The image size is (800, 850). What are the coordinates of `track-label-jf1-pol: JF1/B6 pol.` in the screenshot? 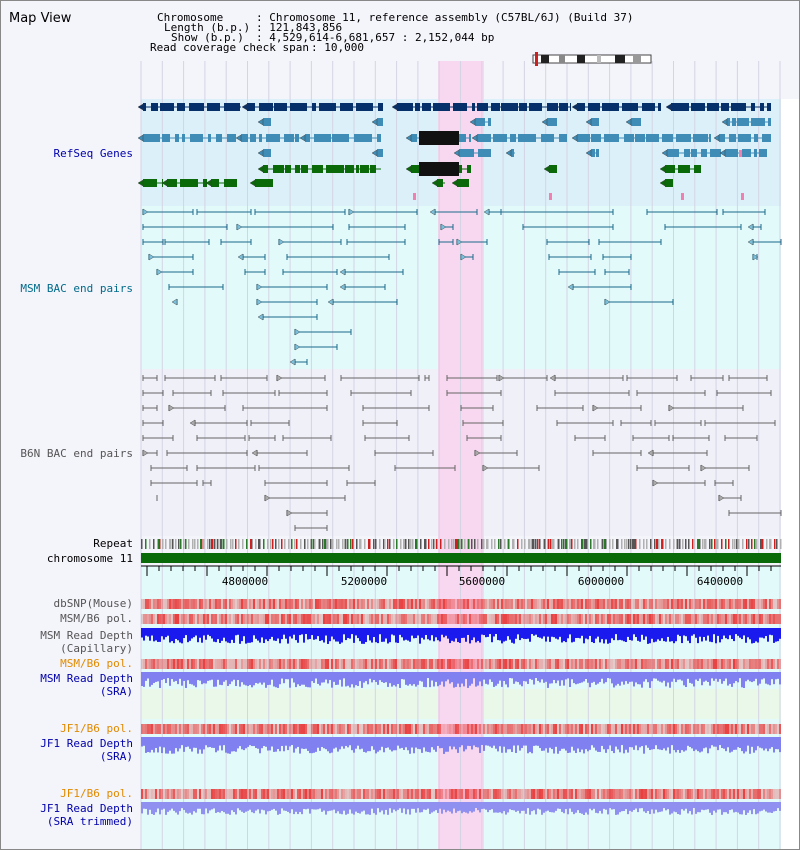 It's located at (96, 728).